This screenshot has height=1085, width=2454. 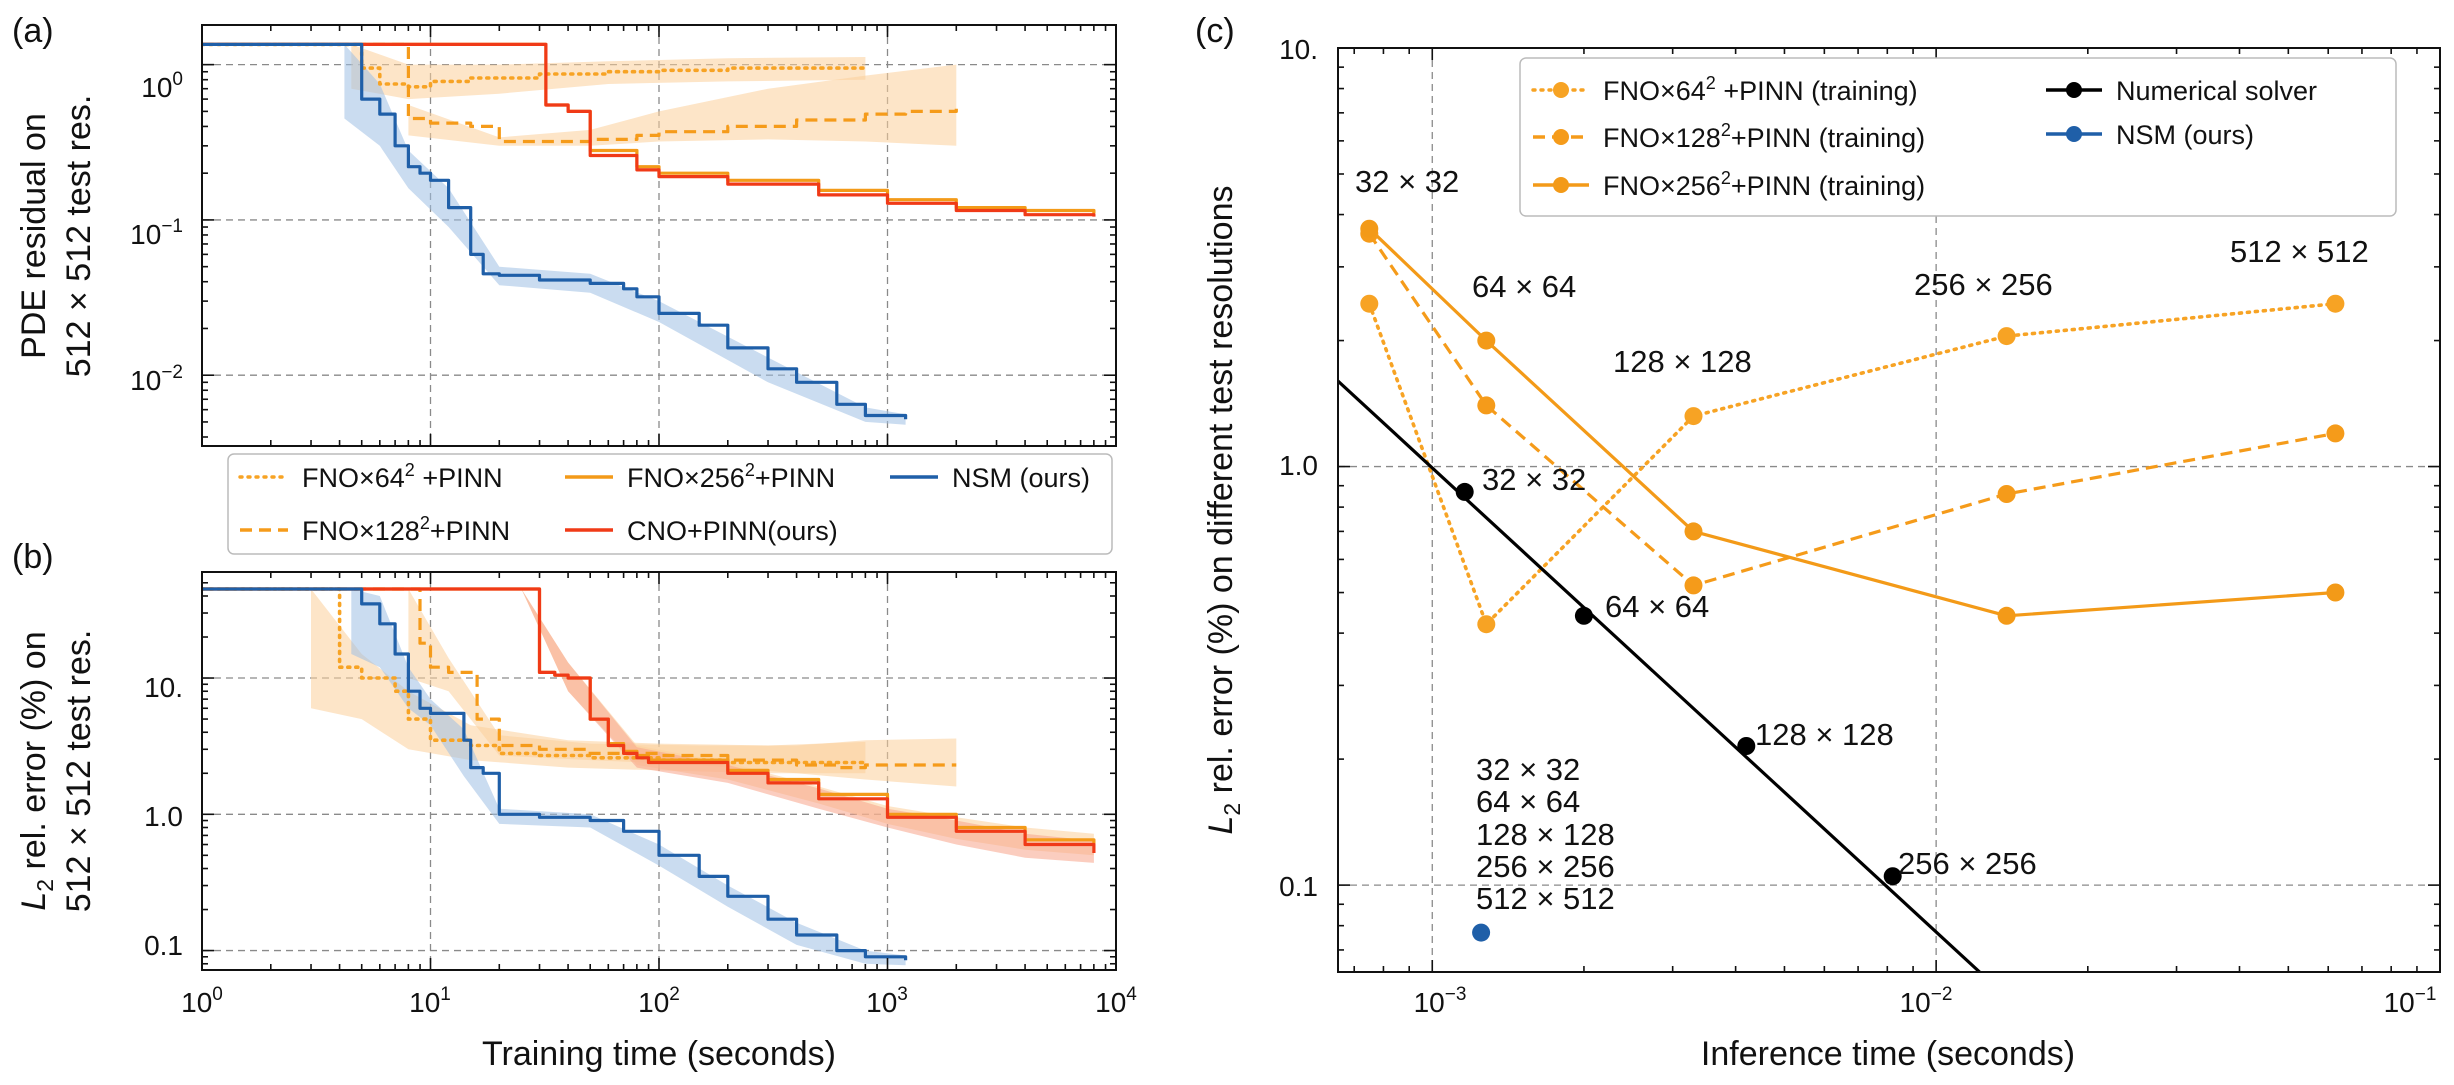 I want to click on legend-c-item-fno256: FNO×2562+PINN (training), so click(x=1729, y=184).